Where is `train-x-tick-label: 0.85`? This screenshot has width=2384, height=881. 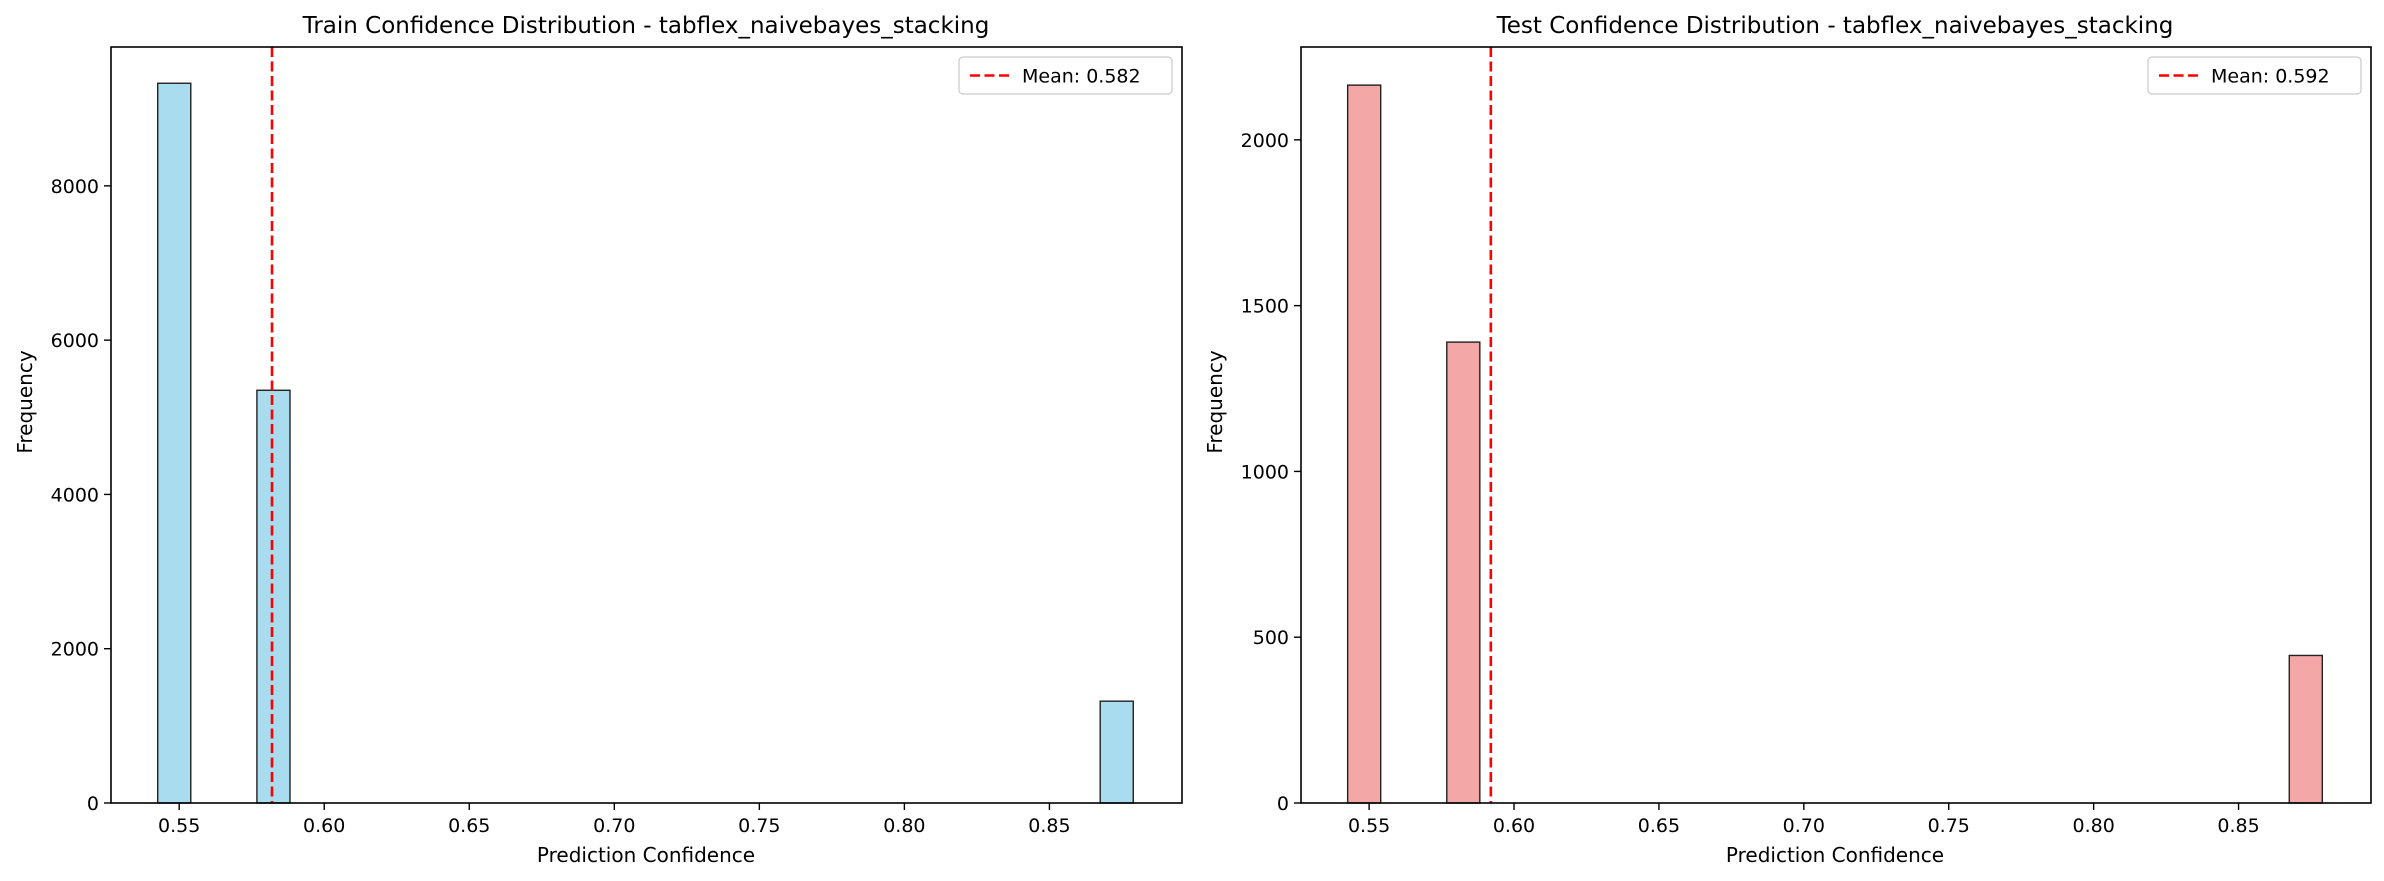 train-x-tick-label: 0.85 is located at coordinates (1049, 826).